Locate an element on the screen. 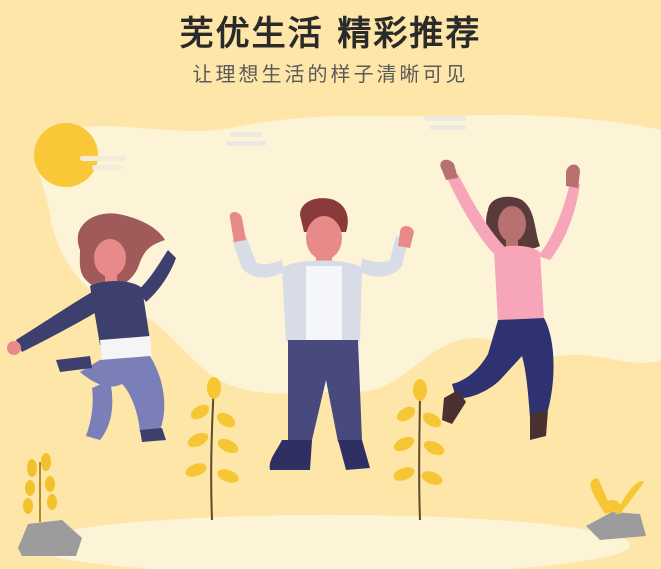 The height and width of the screenshot is (569, 661). page-subtitle: 让理想生活的样子清晰可见 is located at coordinates (330, 74).